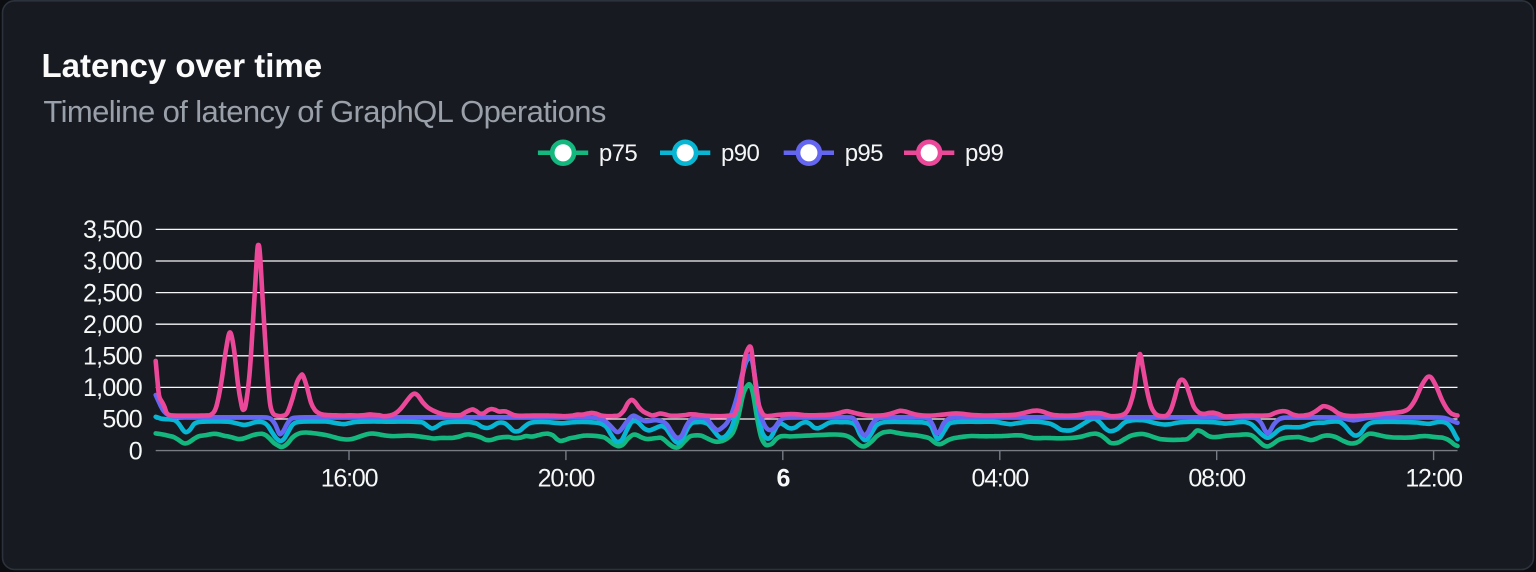  Describe the element at coordinates (618, 153) in the screenshot. I see `svg-text: p75` at that location.